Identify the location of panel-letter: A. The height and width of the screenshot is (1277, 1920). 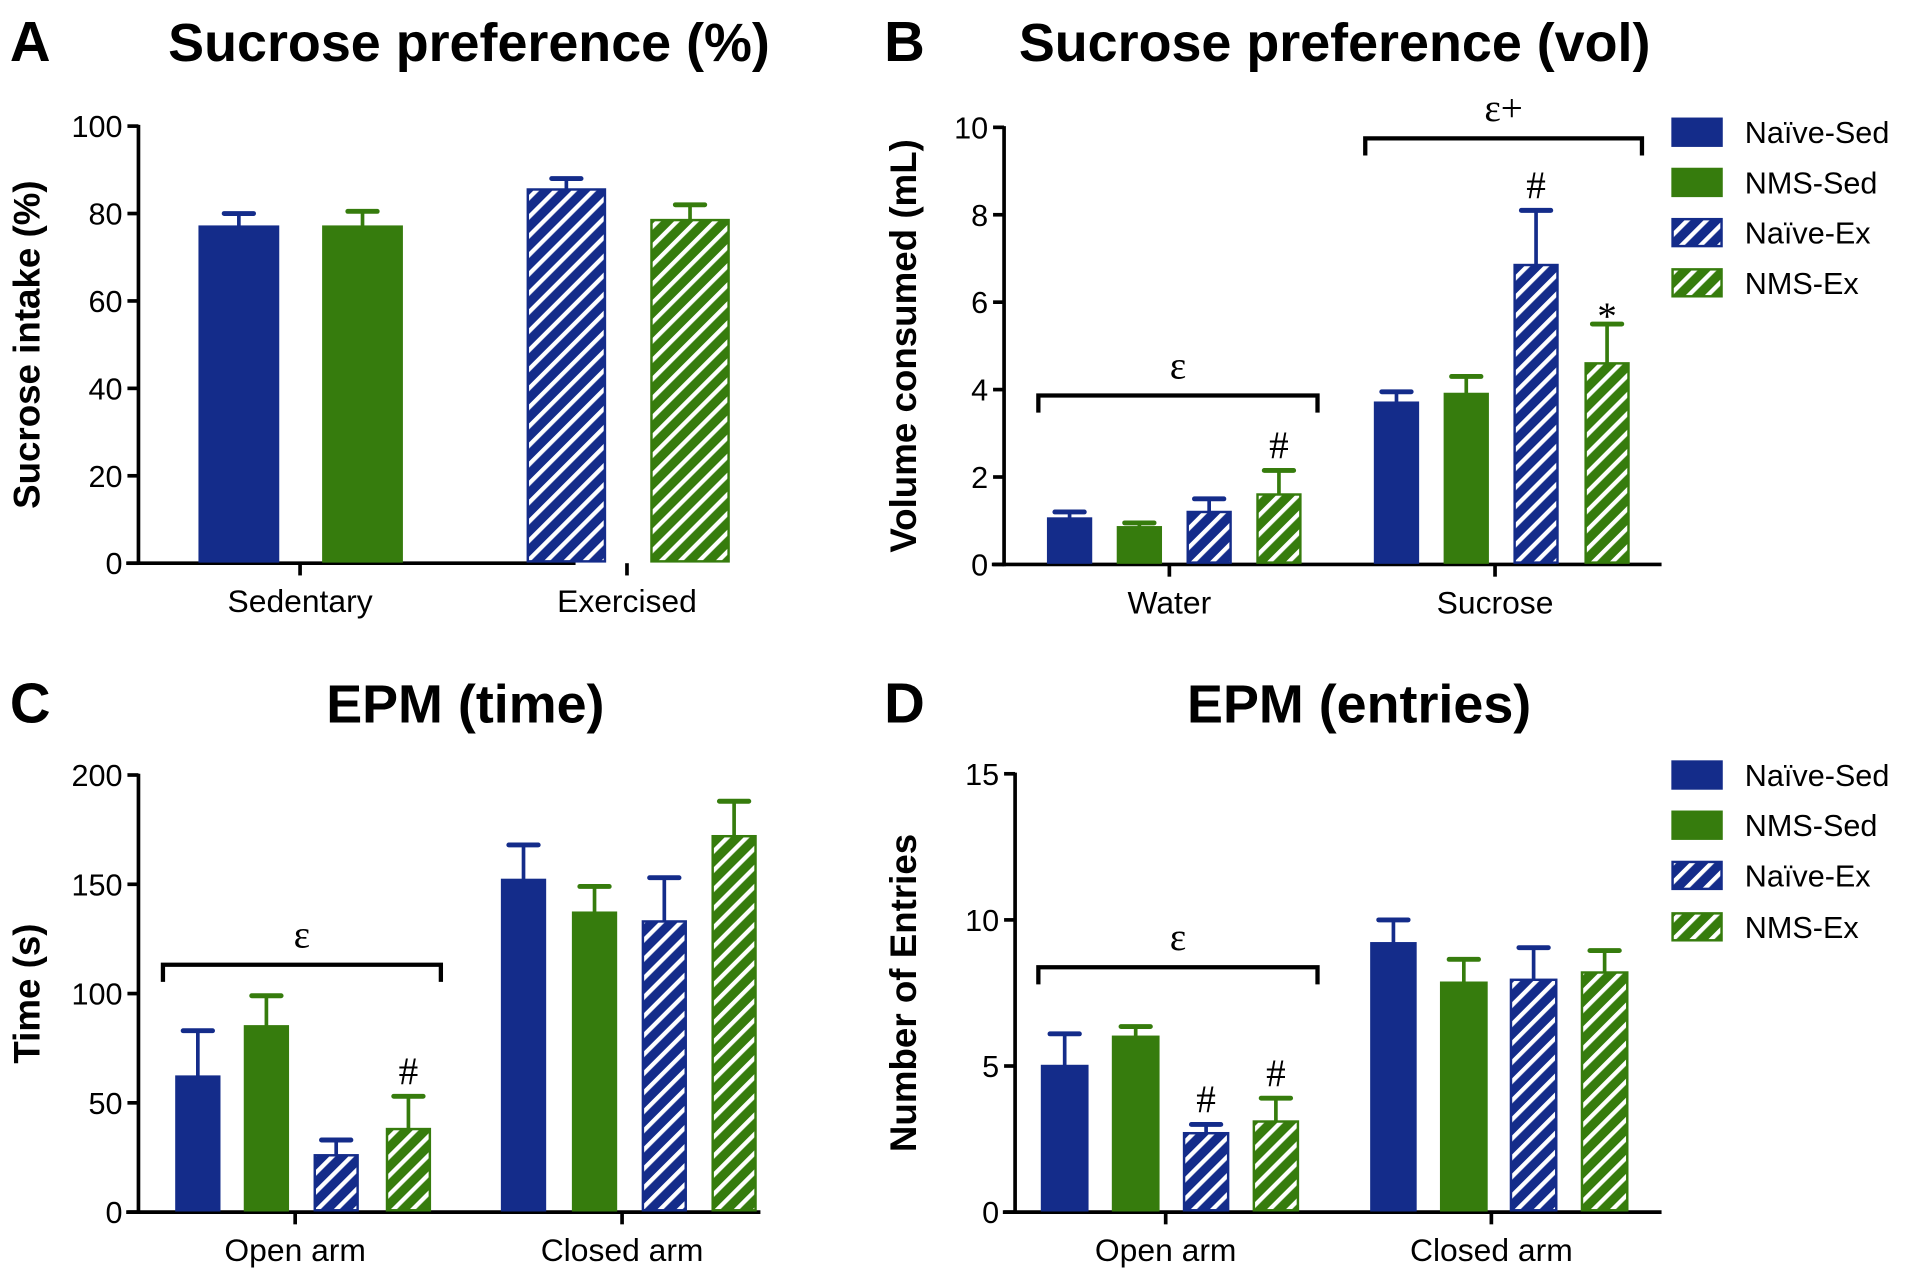
(30, 41).